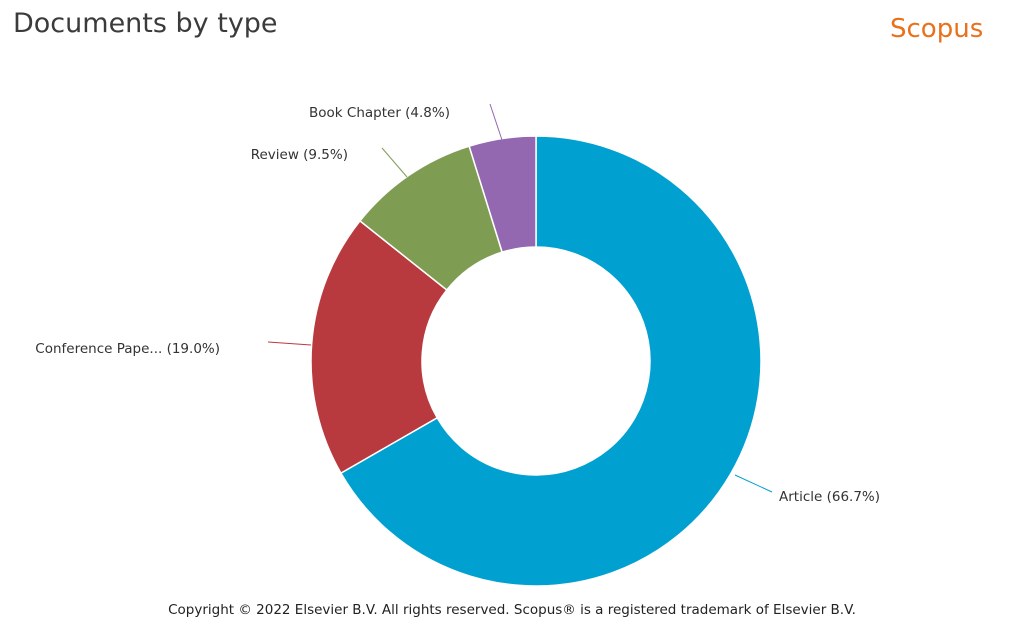  Describe the element at coordinates (829, 497) in the screenshot. I see `slice-label-0: Article (66.7%)` at that location.